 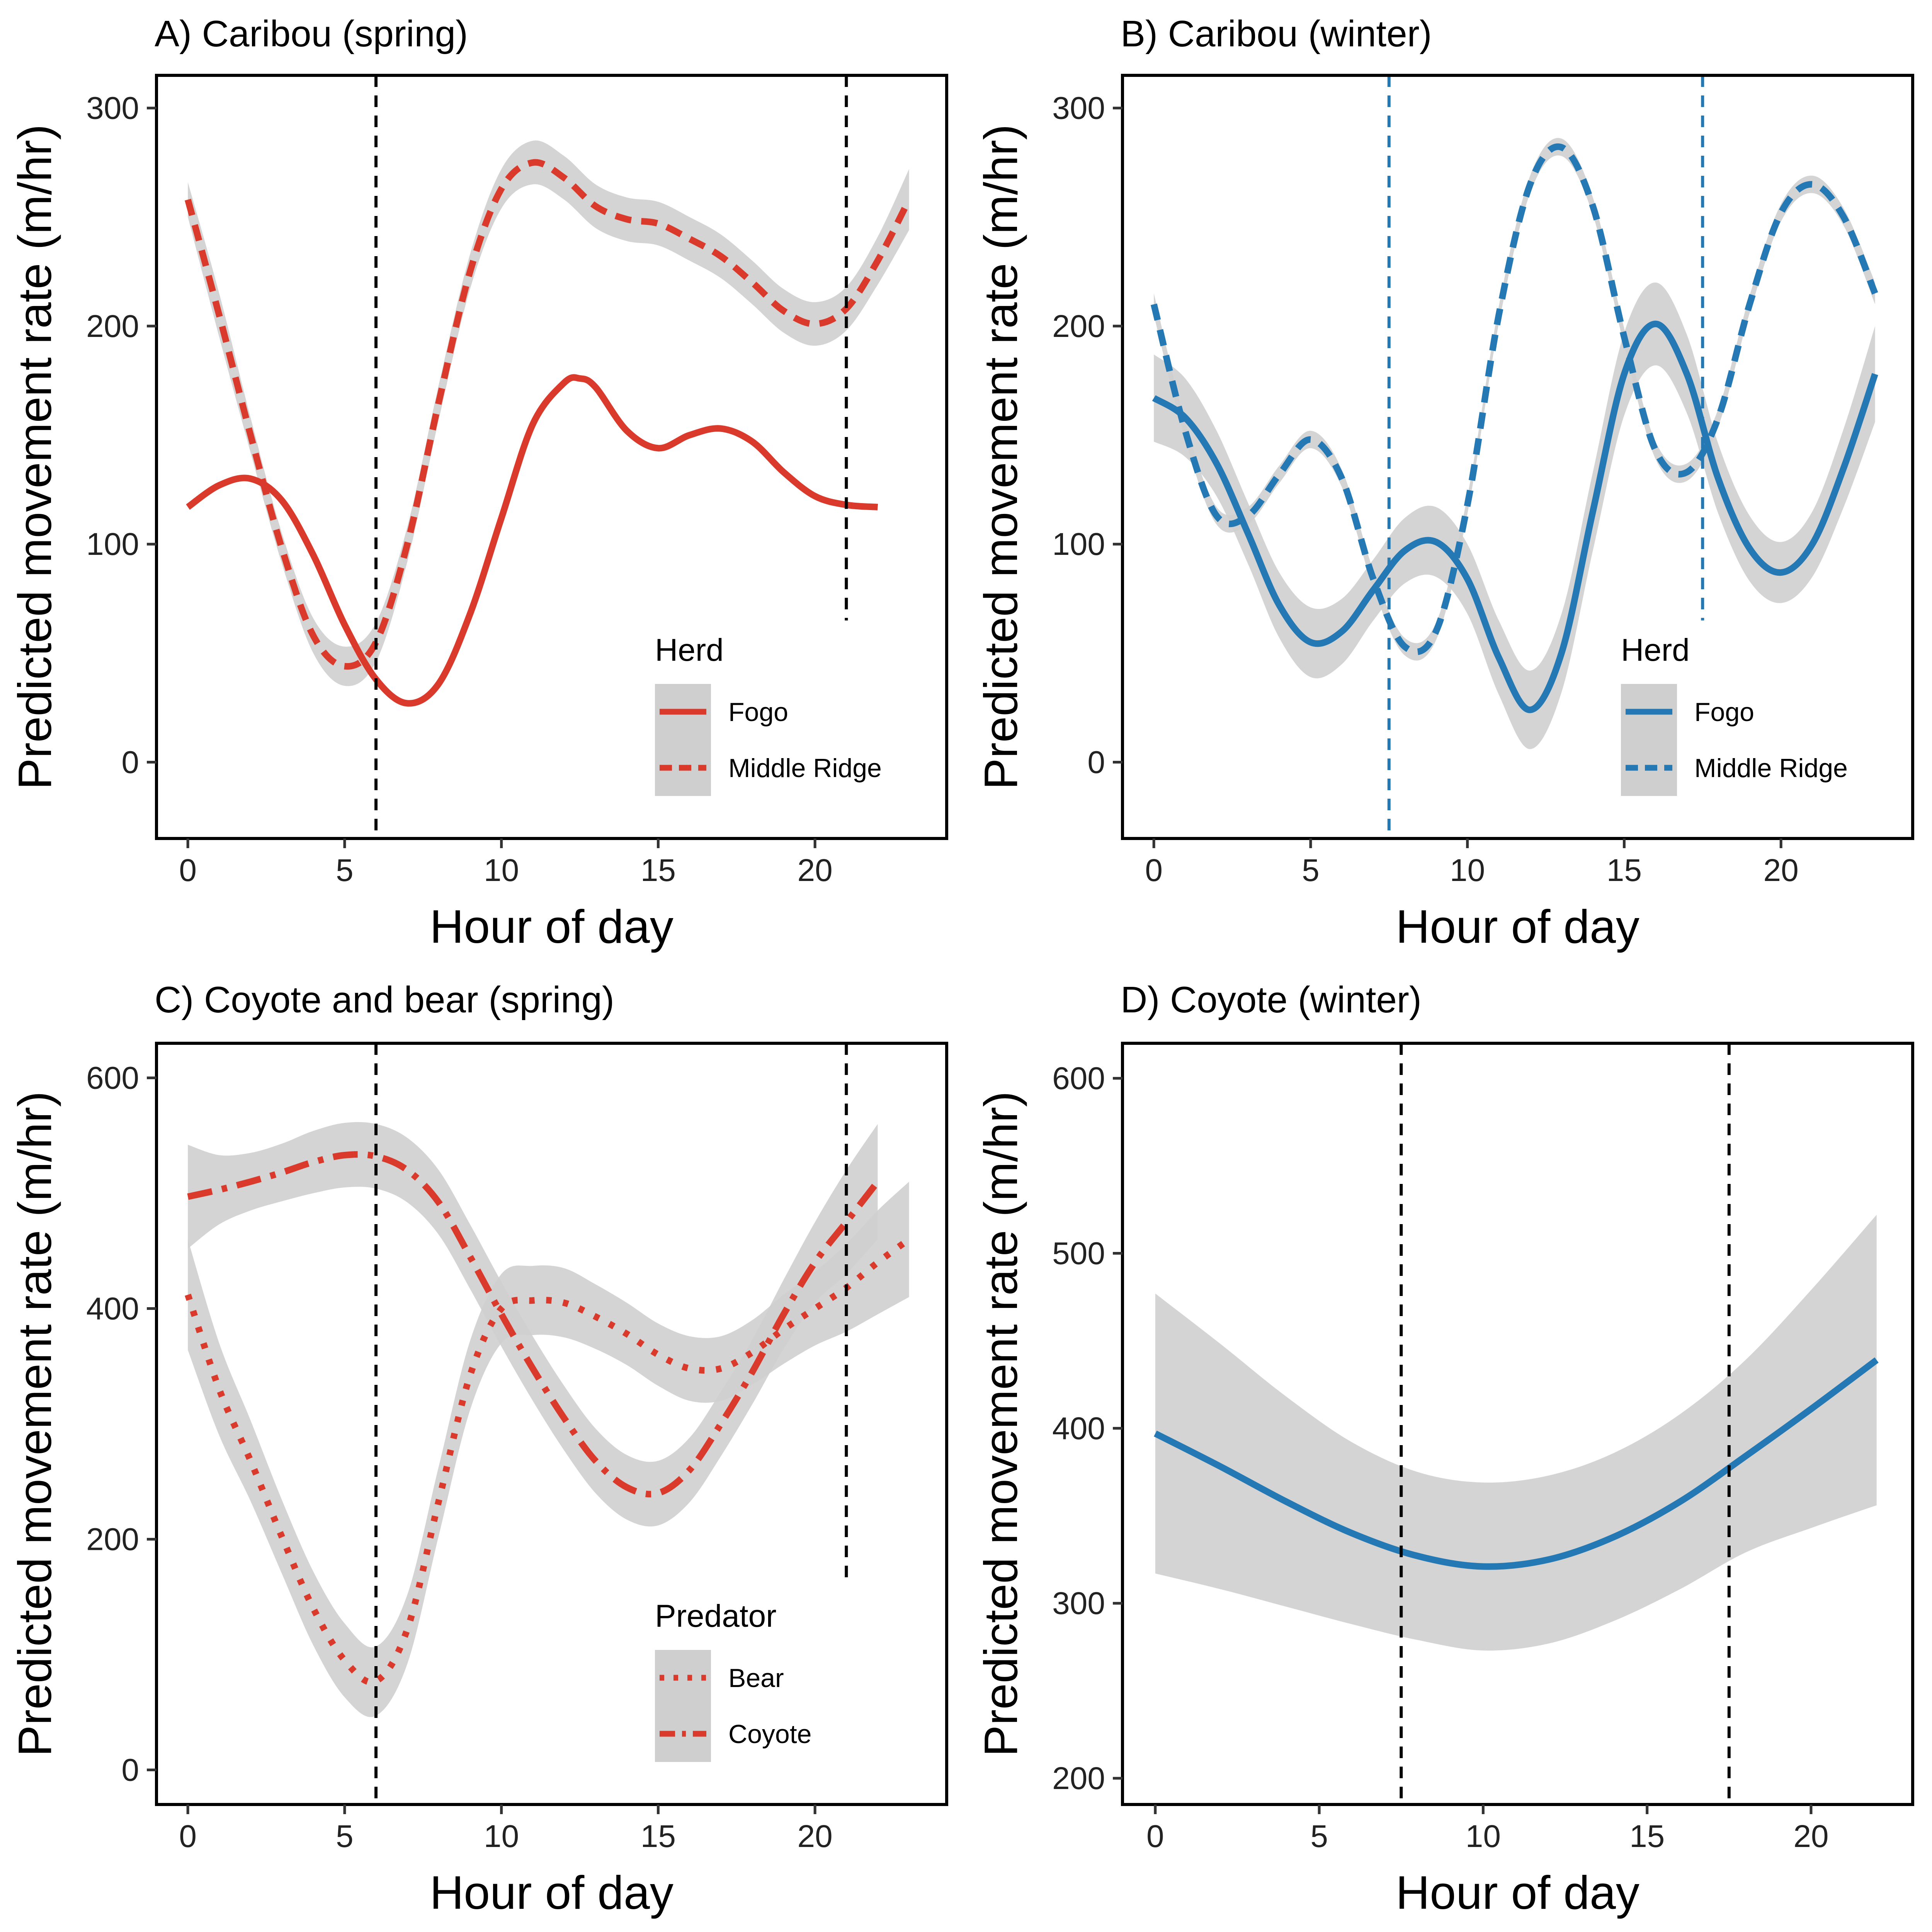 What do you see at coordinates (312, 33) in the screenshot?
I see `panel-title: A) Caribou (spring)` at bounding box center [312, 33].